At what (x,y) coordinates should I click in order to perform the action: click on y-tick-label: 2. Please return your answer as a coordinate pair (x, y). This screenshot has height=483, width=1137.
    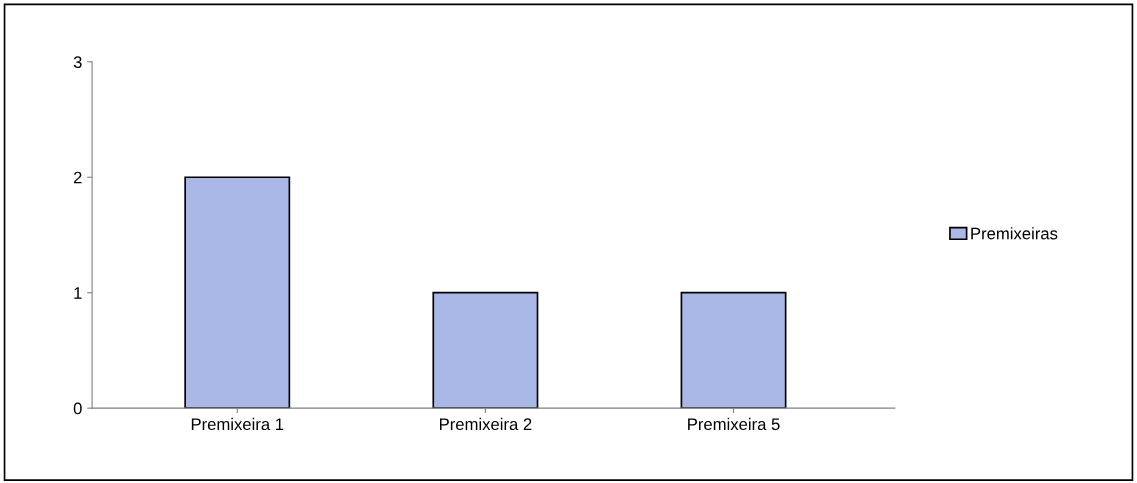
    Looking at the image, I should click on (77, 177).